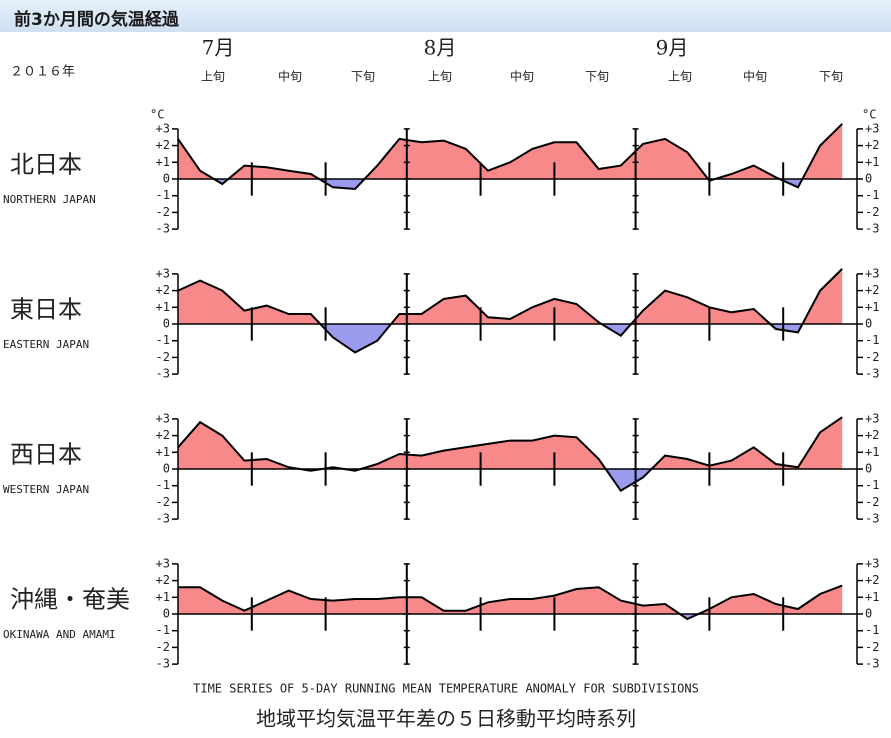 Image resolution: width=891 pixels, height=738 pixels. What do you see at coordinates (46, 455) in the screenshot?
I see `region-title: 西日本` at bounding box center [46, 455].